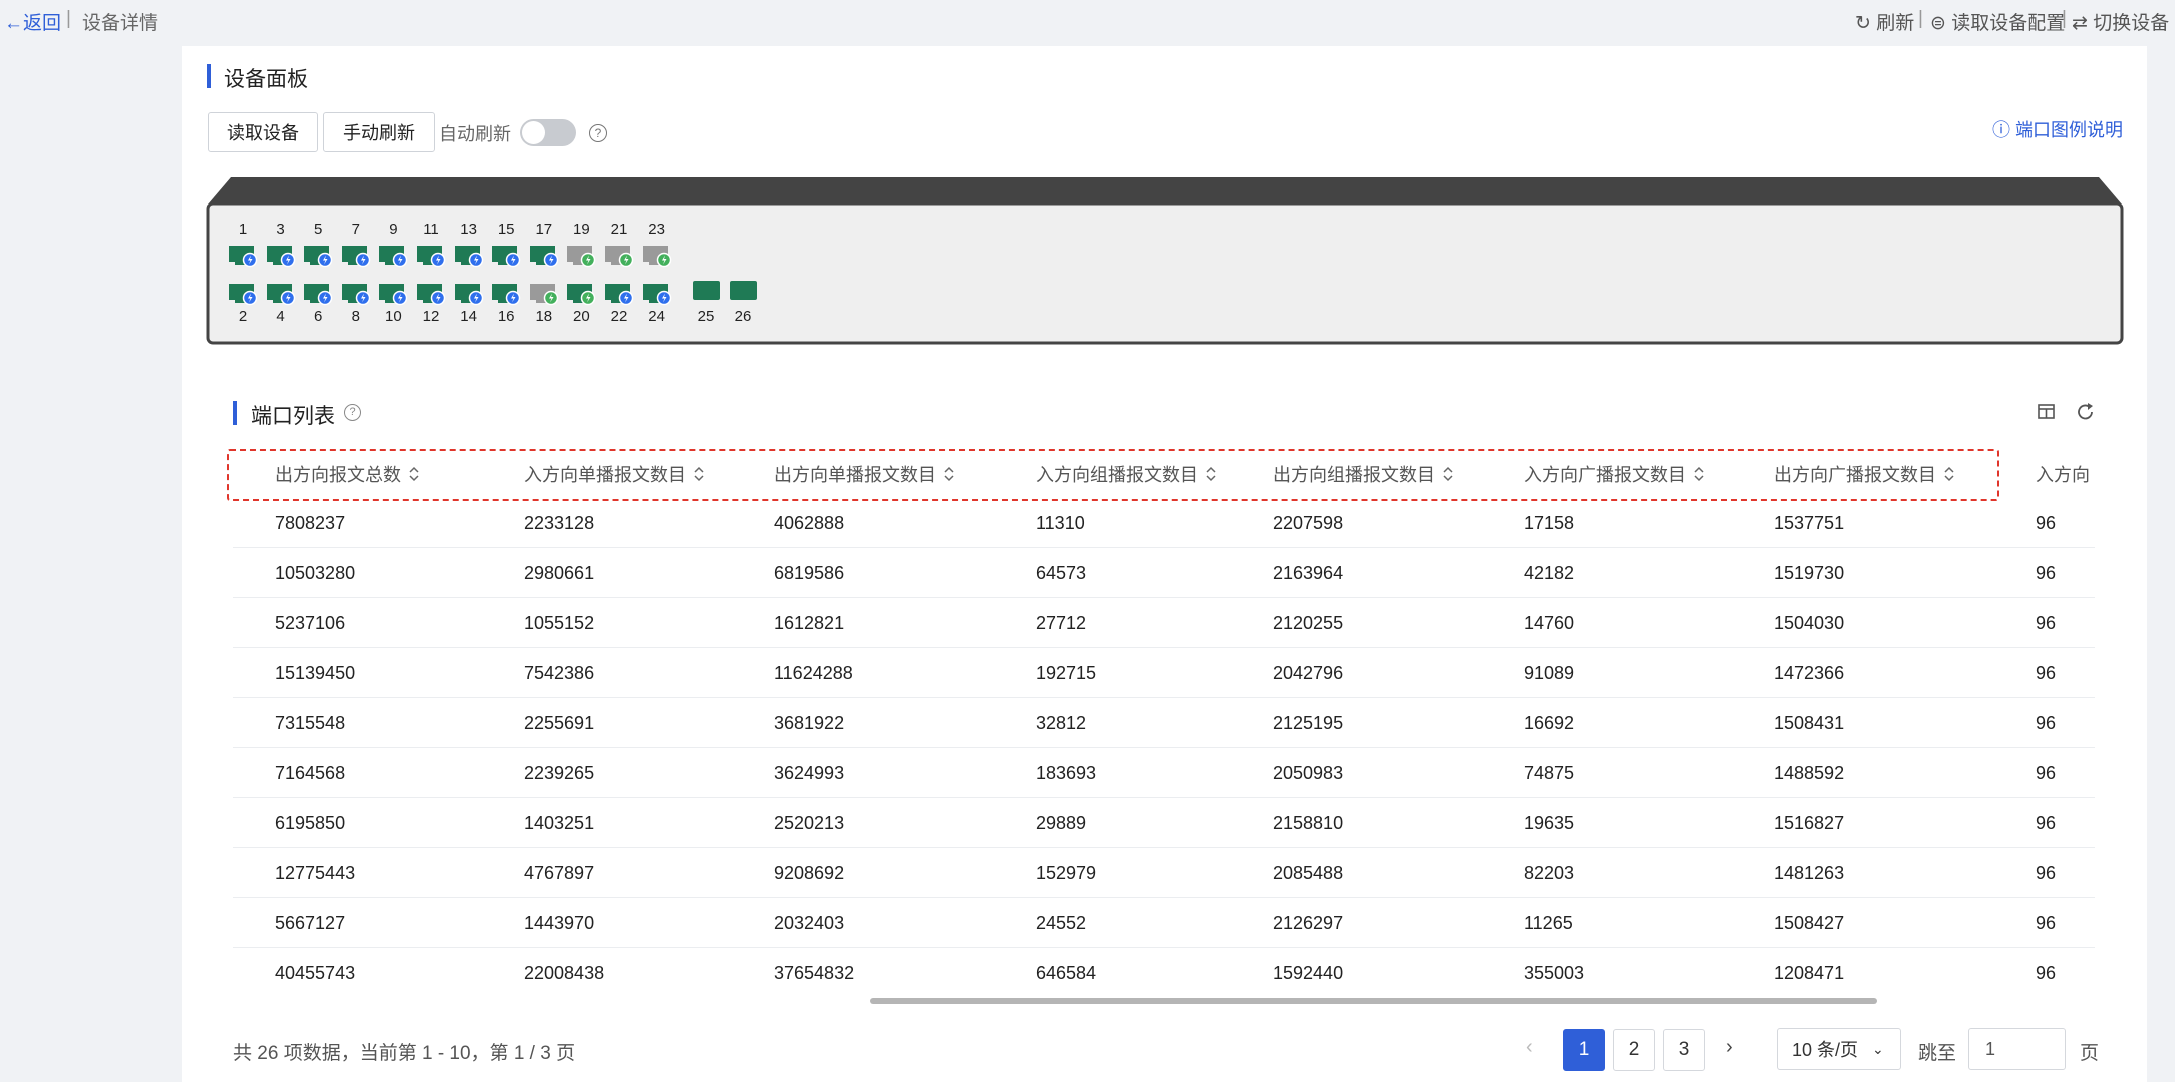  I want to click on cell: 64573, so click(1061, 573).